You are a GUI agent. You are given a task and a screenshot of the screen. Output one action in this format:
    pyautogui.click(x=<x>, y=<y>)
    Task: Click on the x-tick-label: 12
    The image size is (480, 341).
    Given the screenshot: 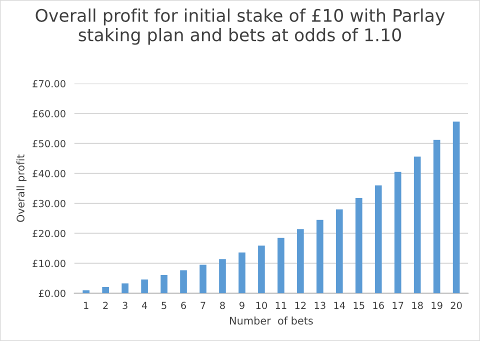 What is the action you would take?
    pyautogui.click(x=300, y=305)
    